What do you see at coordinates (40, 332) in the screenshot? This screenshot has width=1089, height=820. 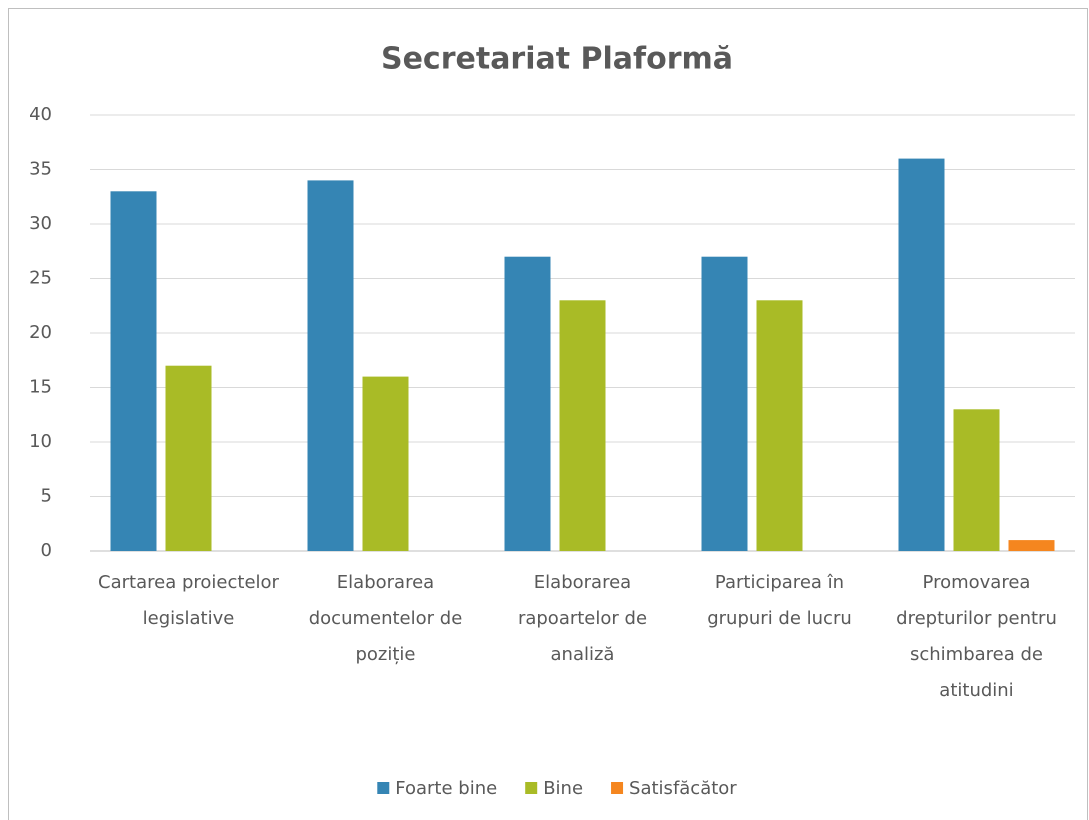 I see `y-tick-label: 20` at bounding box center [40, 332].